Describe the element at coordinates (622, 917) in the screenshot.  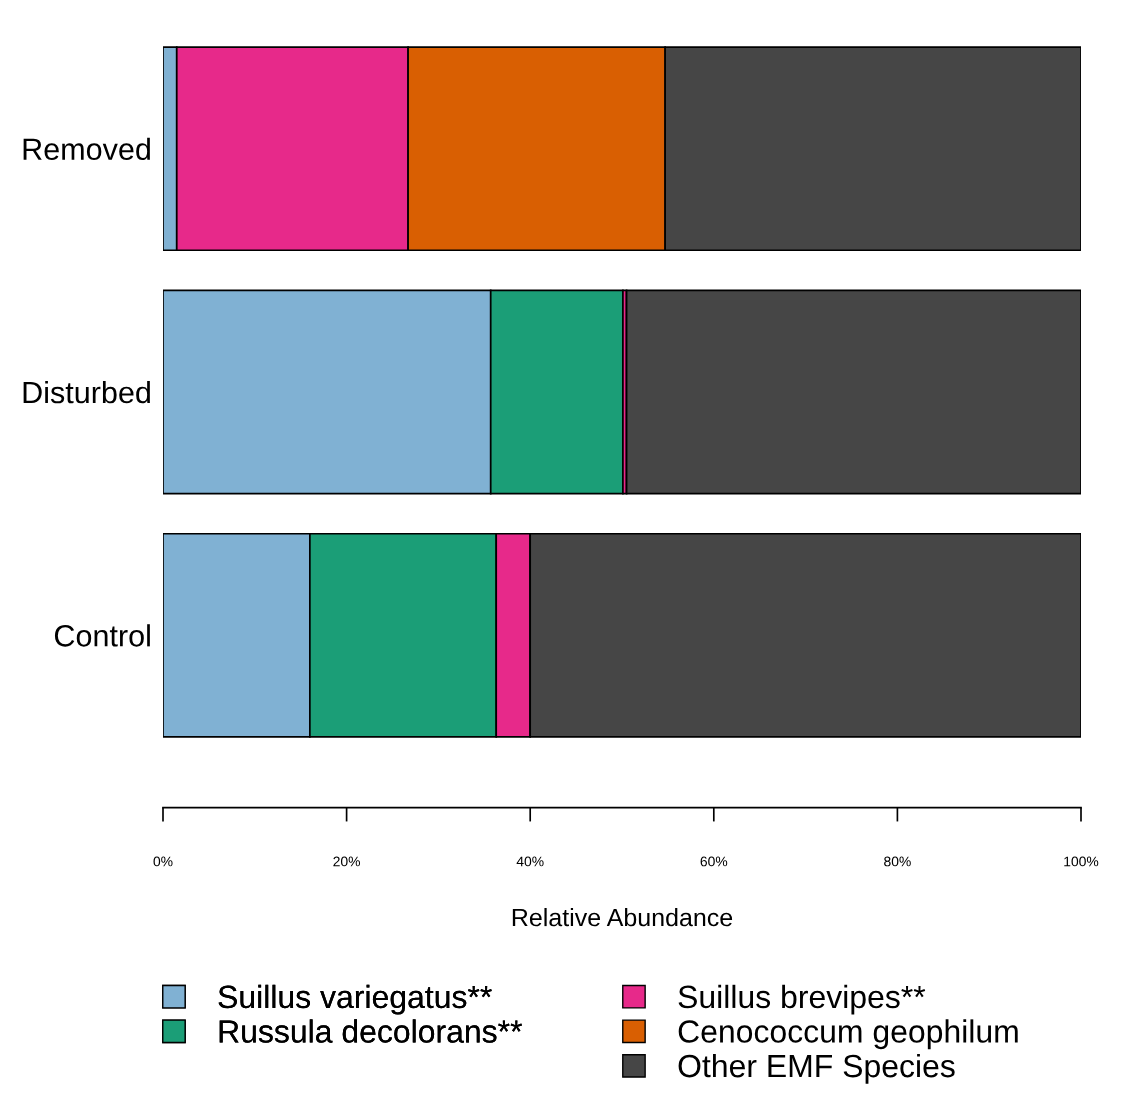
I see `x-axis-title: Relative Abundance` at that location.